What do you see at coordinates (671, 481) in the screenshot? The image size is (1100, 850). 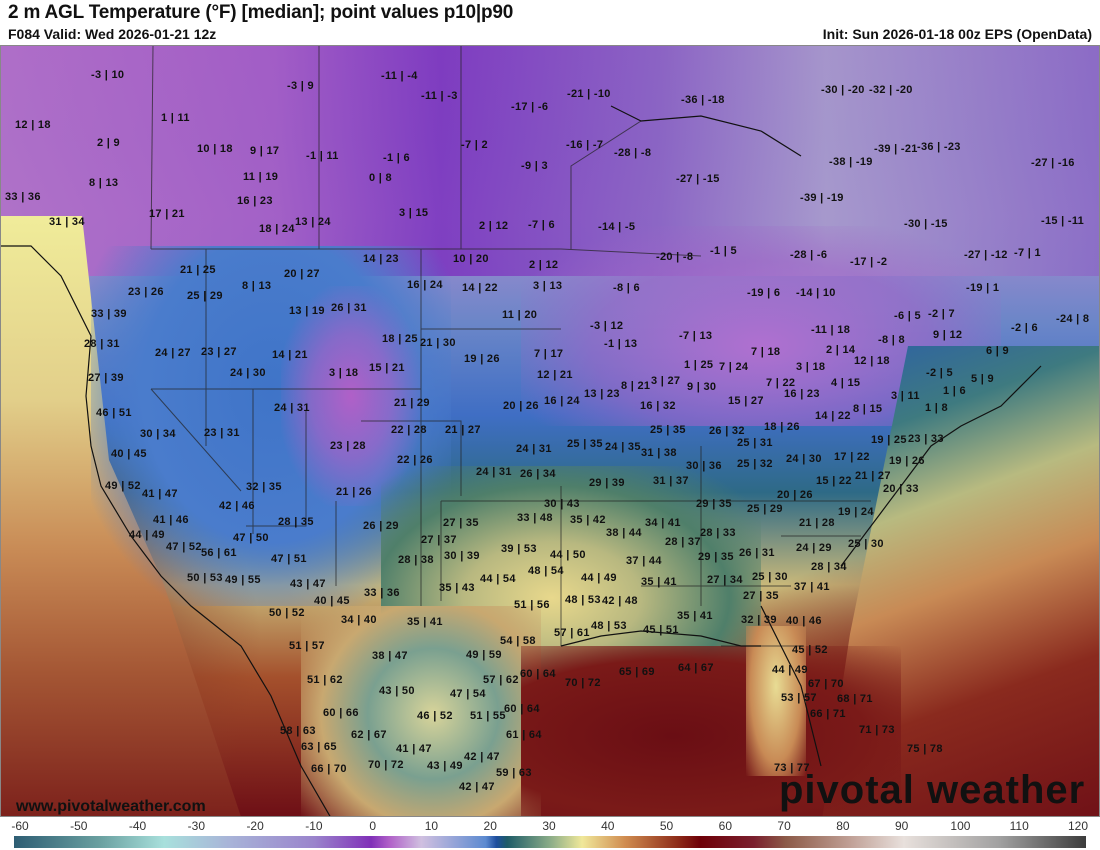 I see `point-value-label: 31 | 37` at bounding box center [671, 481].